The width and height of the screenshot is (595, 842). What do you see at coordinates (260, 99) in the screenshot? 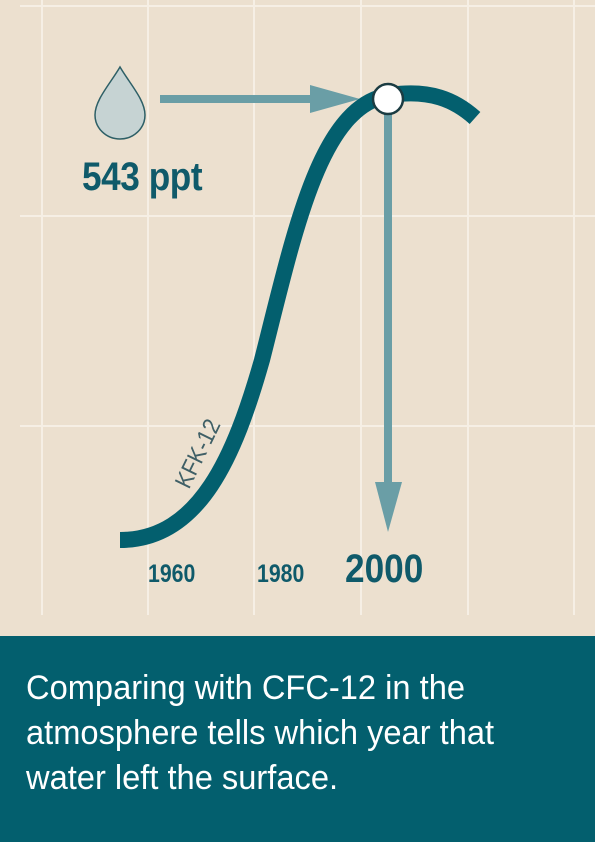
I see `horizontal-arrow` at bounding box center [260, 99].